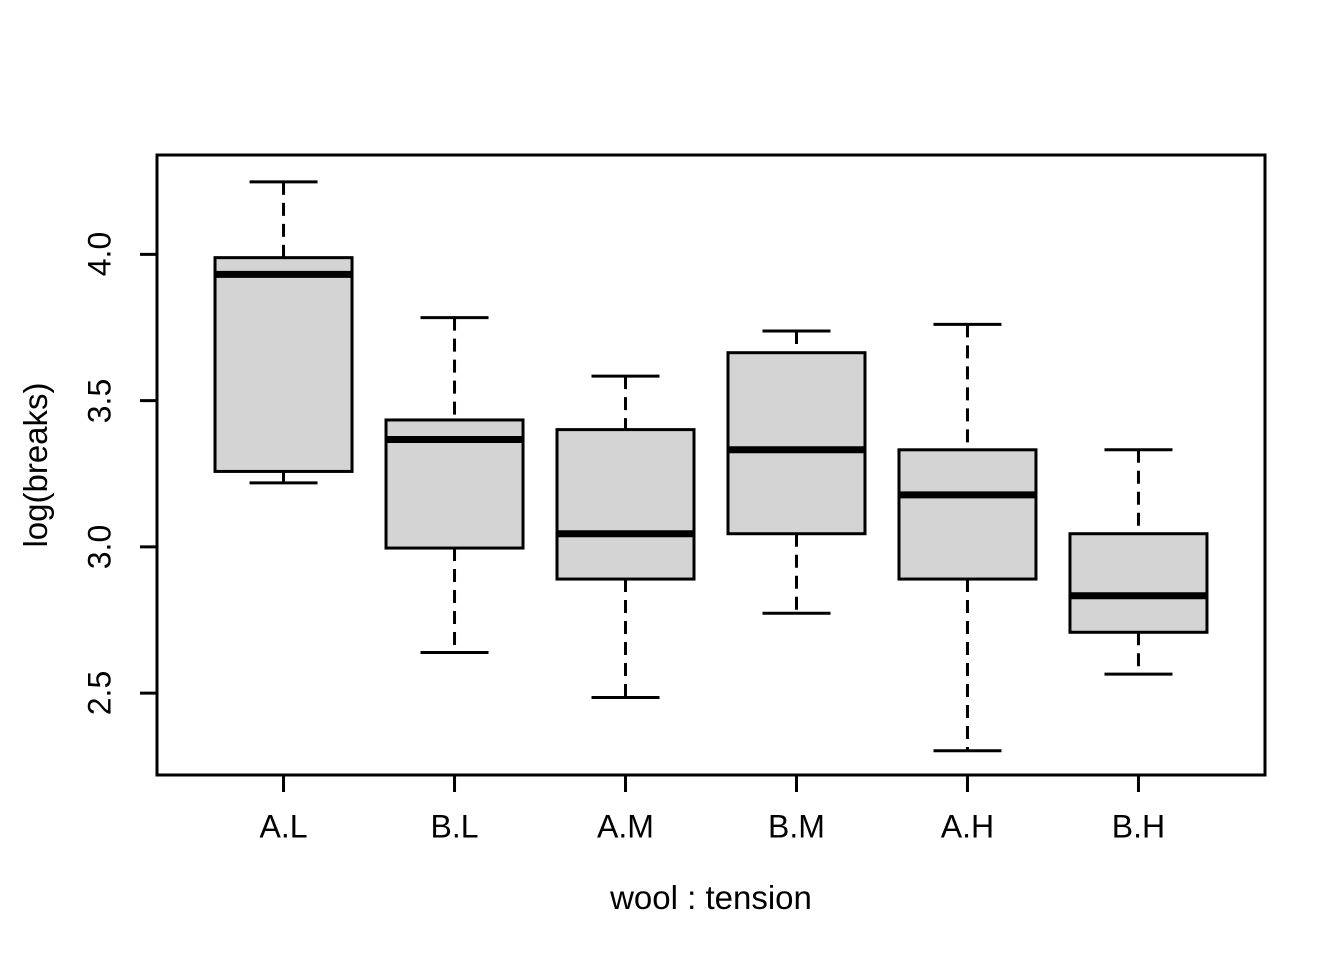 This screenshot has width=1344, height=960. I want to click on y-axis-title: log(breaks), so click(35, 465).